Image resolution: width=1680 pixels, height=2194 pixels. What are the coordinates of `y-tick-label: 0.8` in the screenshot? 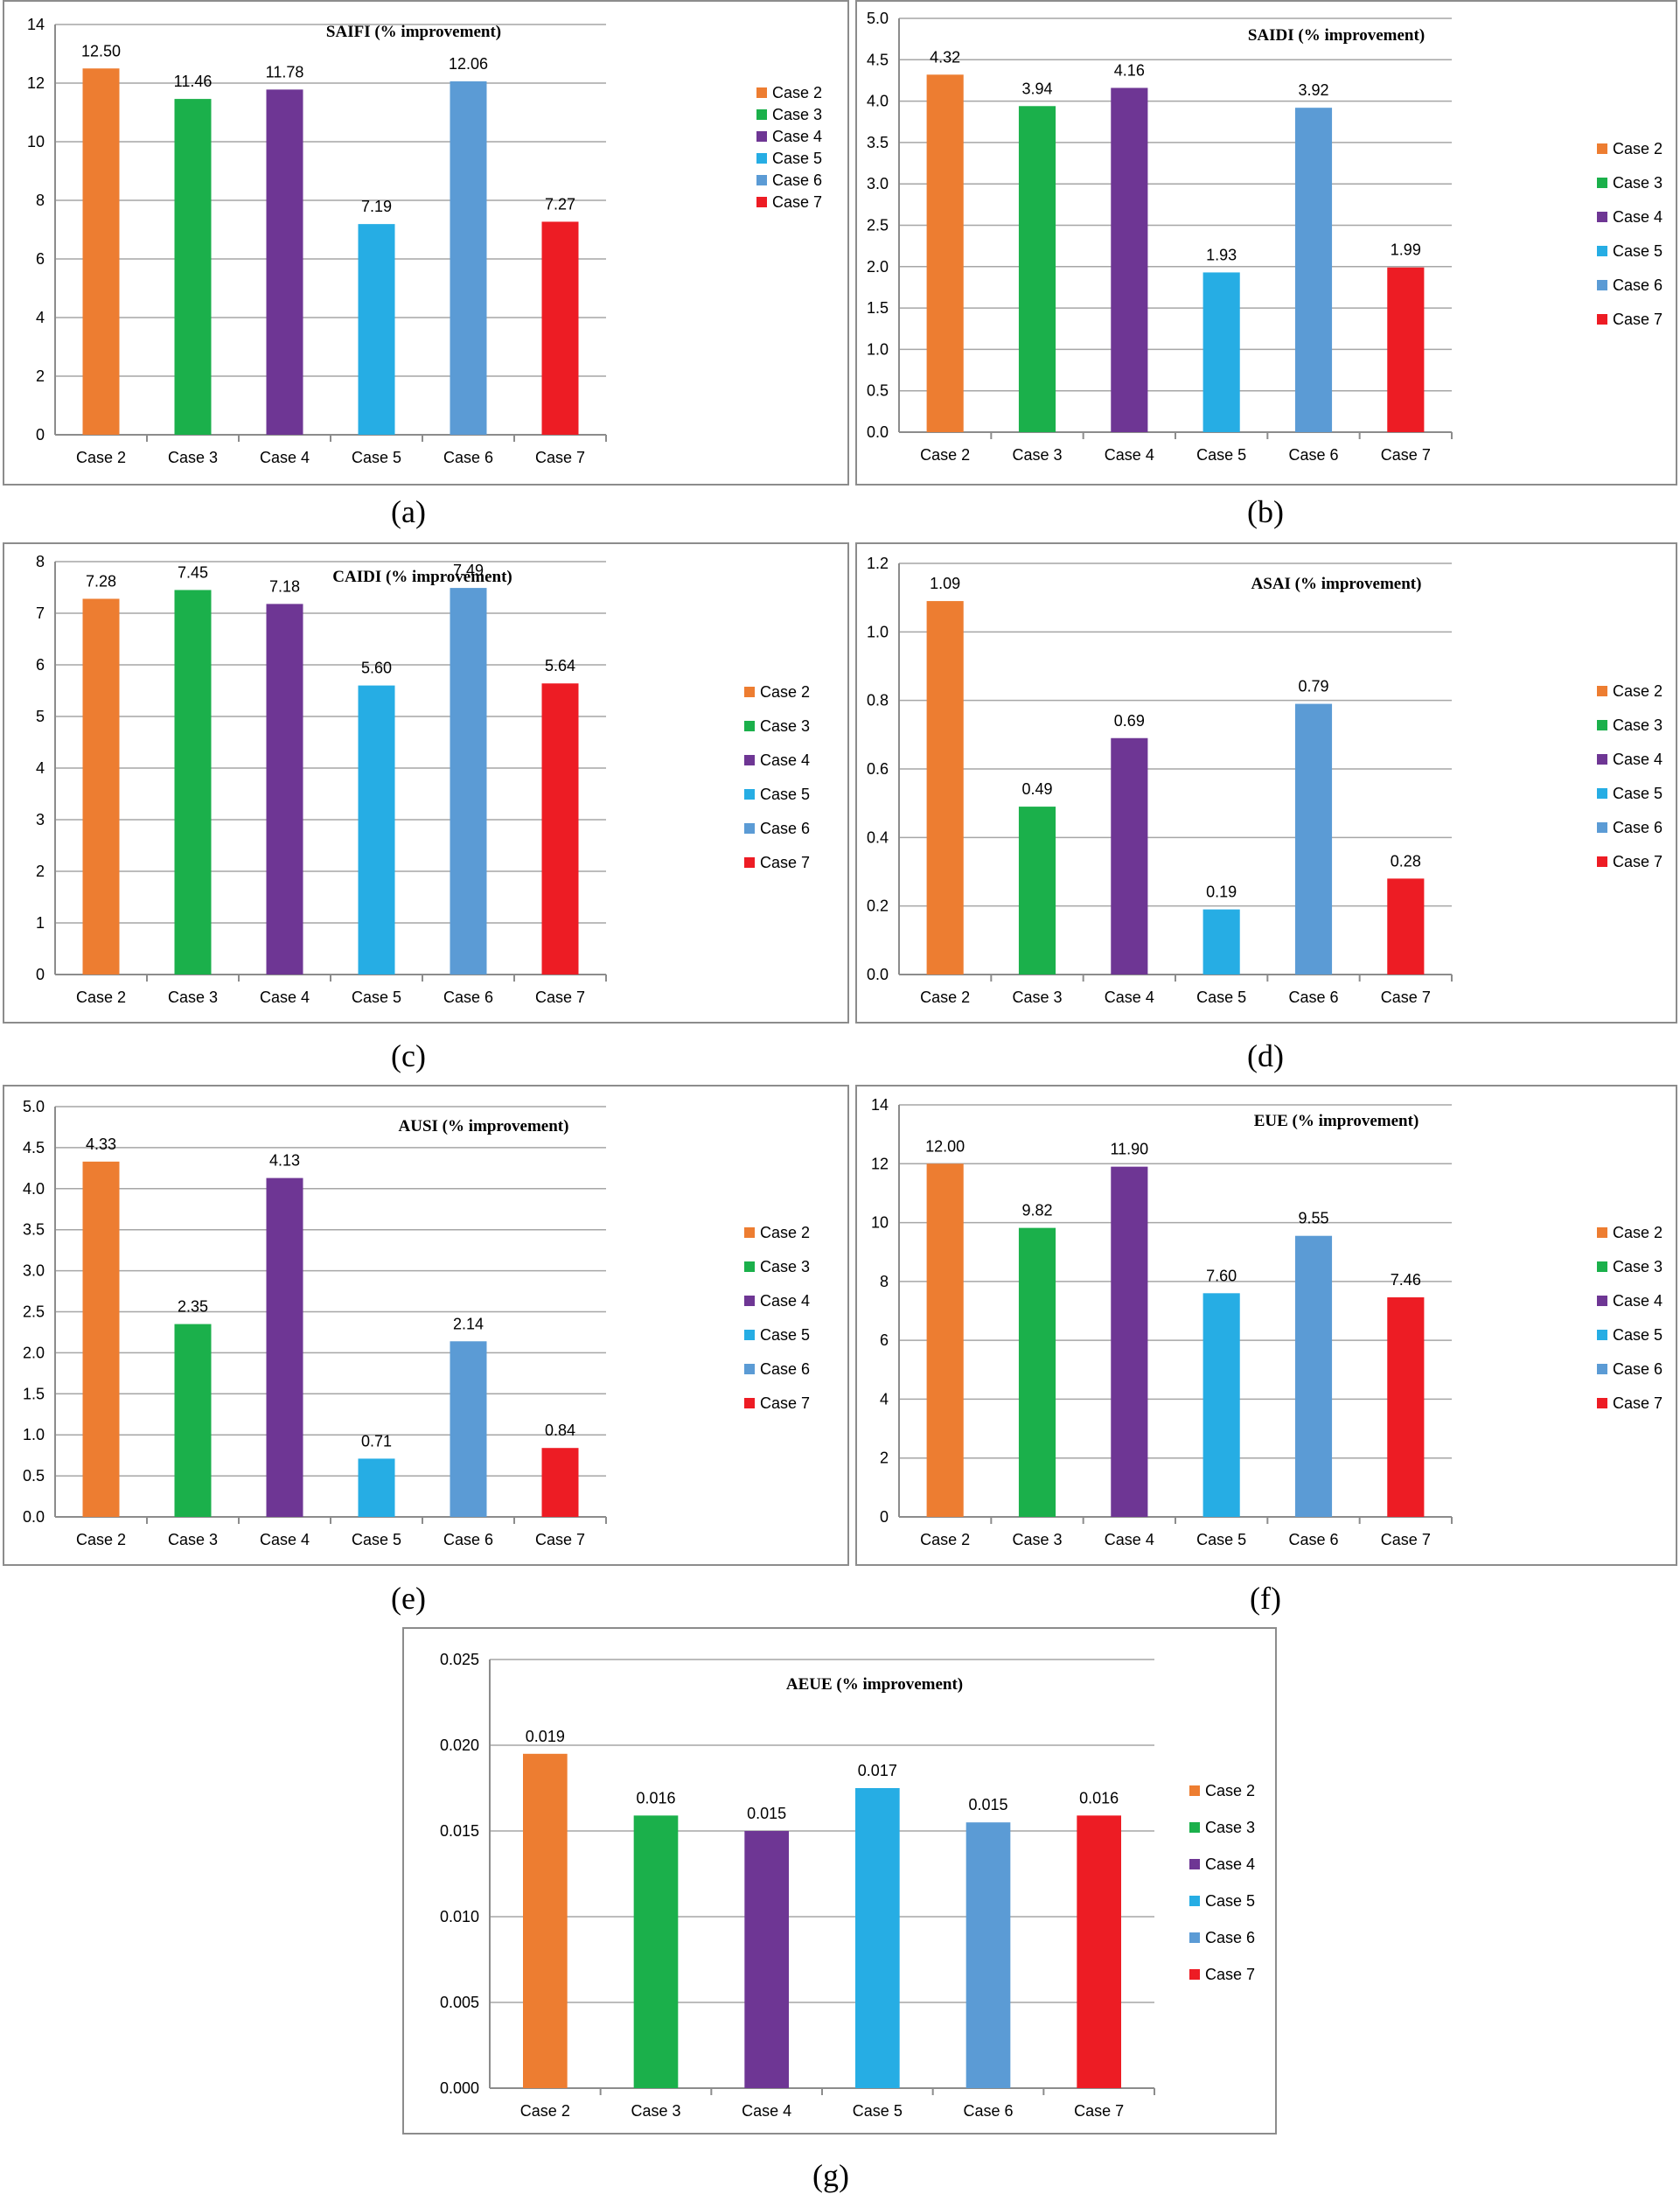 It's located at (878, 700).